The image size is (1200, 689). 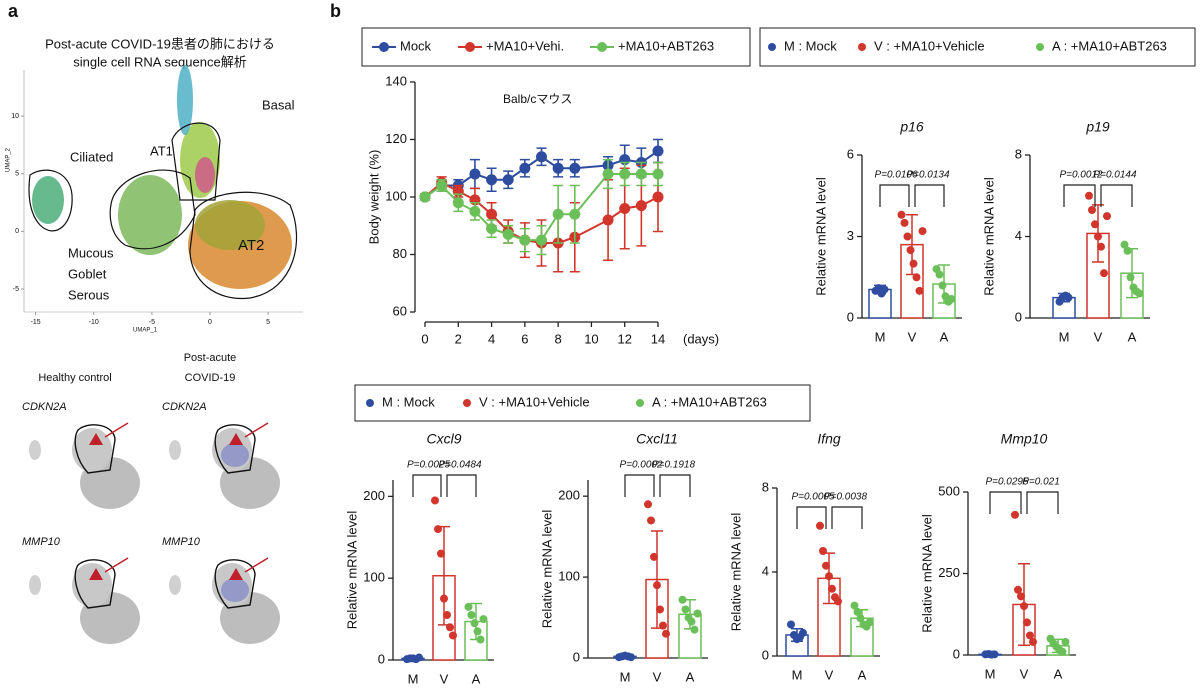 I want to click on gene-label: MMP10, so click(x=181, y=542).